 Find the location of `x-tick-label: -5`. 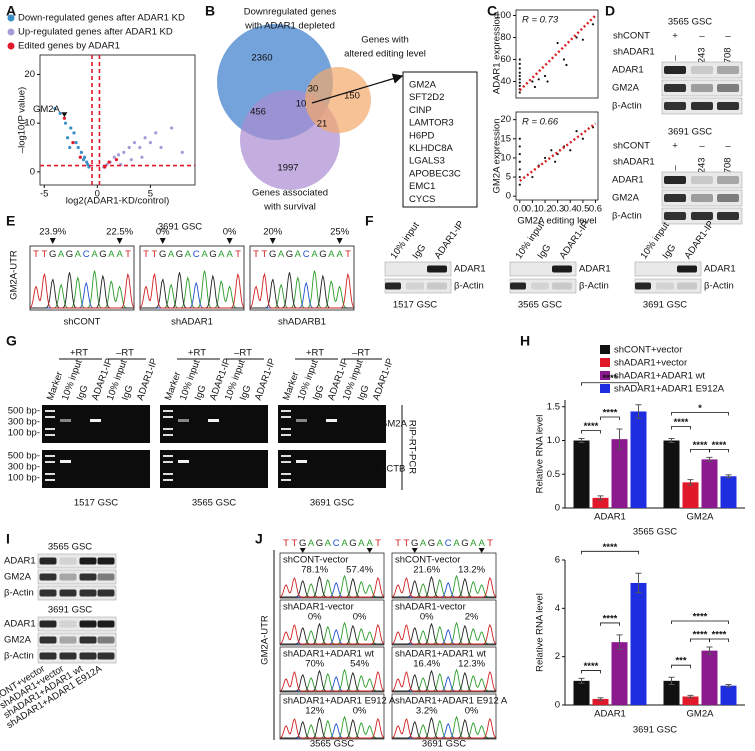

x-tick-label: -5 is located at coordinates (44, 194).